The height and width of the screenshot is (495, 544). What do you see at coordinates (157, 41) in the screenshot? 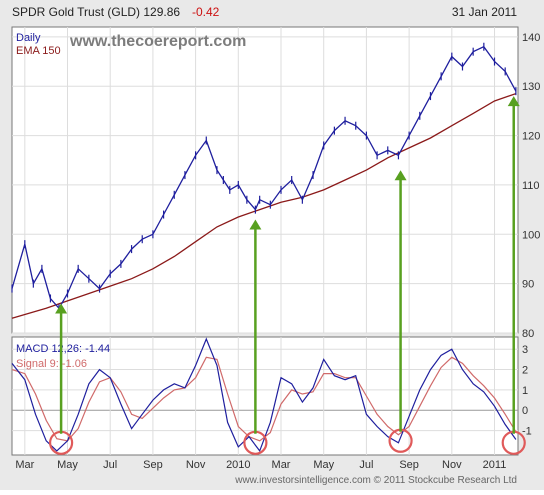
I see `watermark: www.thecoereport.com` at bounding box center [157, 41].